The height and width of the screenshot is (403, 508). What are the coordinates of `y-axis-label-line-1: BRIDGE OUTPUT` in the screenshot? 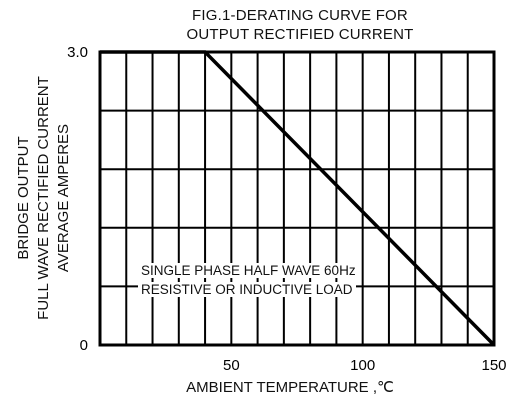 It's located at (23, 198).